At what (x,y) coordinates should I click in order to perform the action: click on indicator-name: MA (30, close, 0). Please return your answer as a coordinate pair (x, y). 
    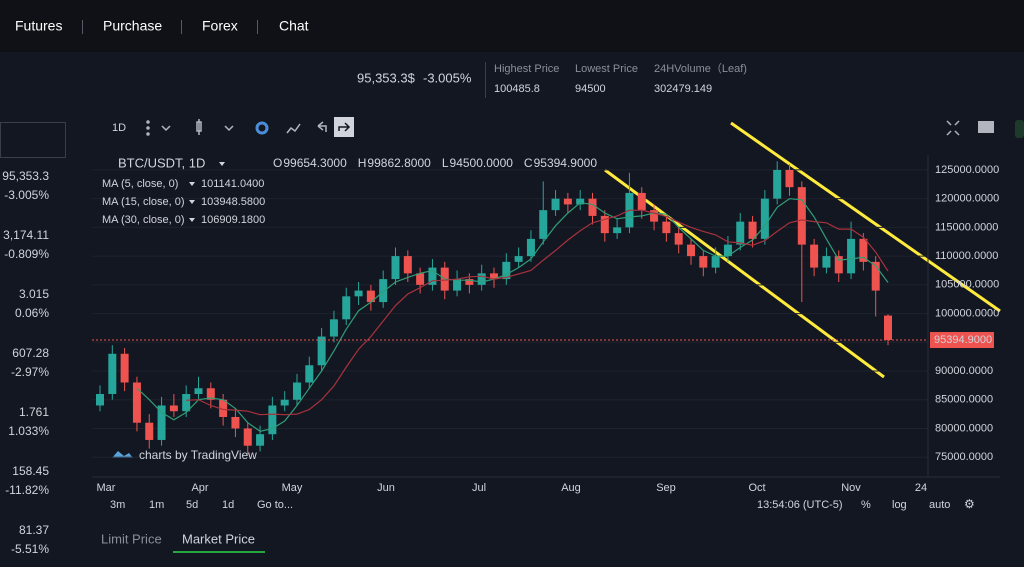
    Looking at the image, I should click on (143, 220).